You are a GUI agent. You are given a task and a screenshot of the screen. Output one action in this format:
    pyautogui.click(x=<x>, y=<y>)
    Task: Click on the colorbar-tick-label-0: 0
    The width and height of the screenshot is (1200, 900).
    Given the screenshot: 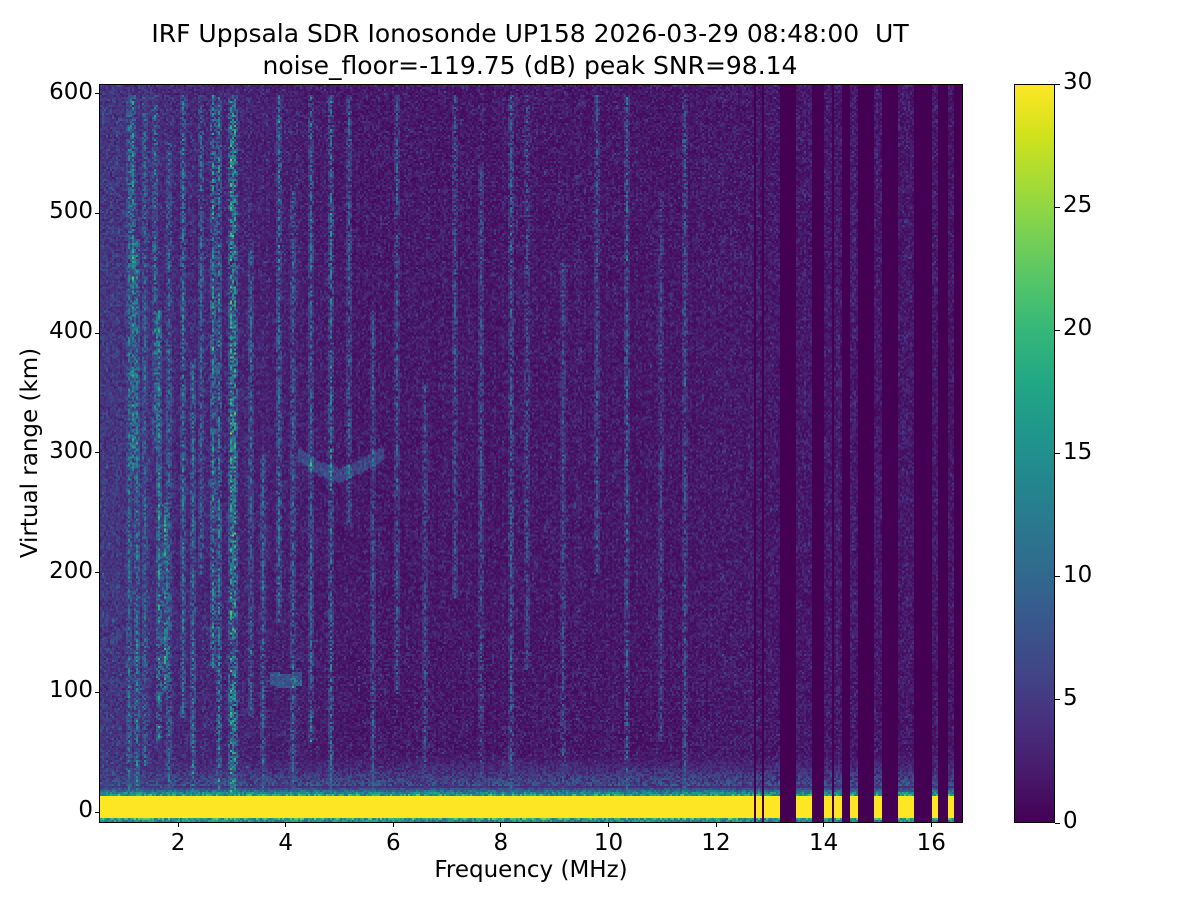 What is the action you would take?
    pyautogui.click(x=1070, y=821)
    